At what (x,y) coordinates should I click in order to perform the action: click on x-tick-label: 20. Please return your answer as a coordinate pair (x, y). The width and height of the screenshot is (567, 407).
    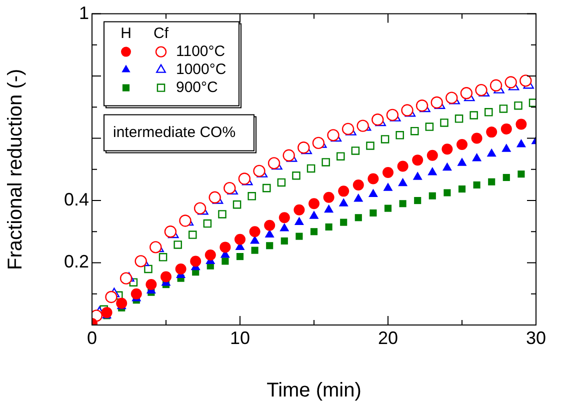
    Looking at the image, I should click on (388, 338).